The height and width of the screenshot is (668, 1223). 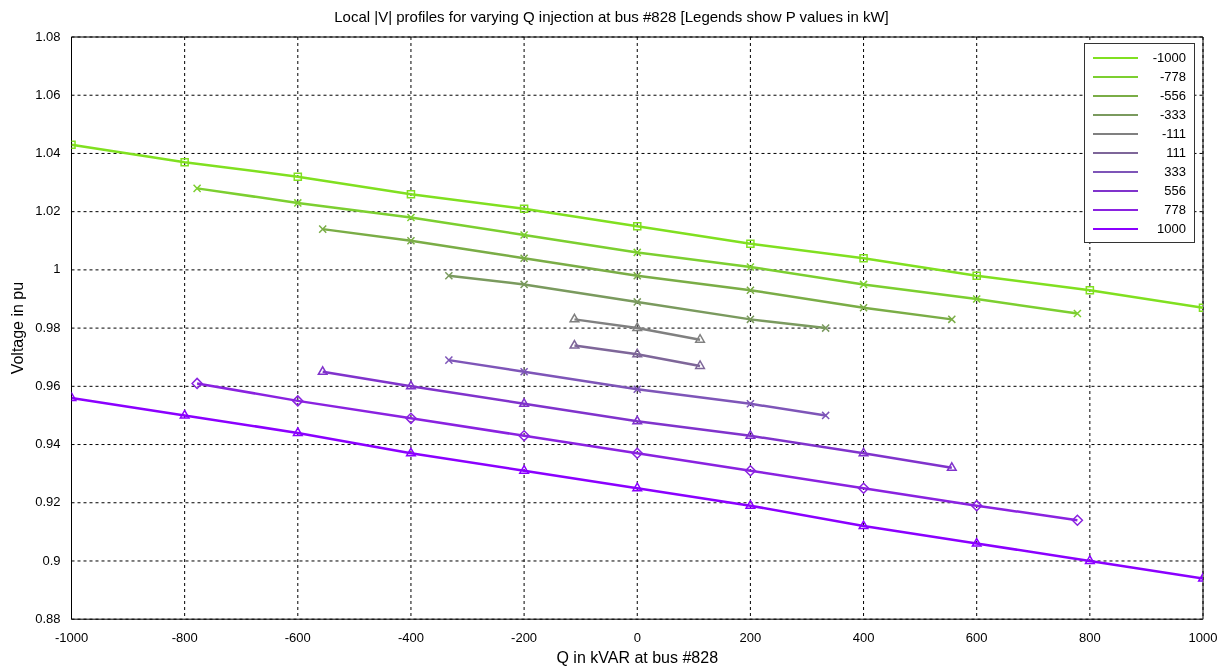 I want to click on y-tick-label: 1, so click(x=57, y=269).